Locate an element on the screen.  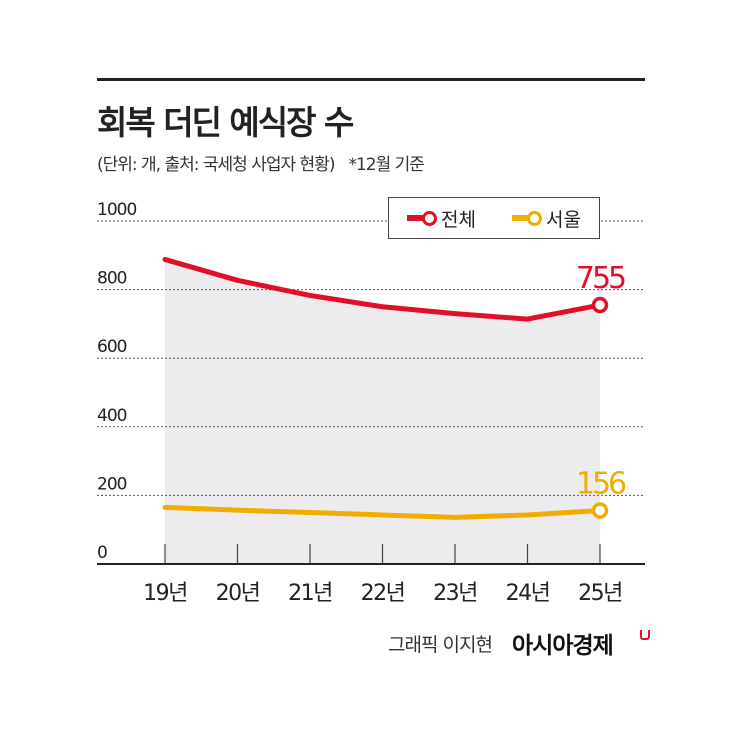
chart-subtitle: (단위: 개, 출처: 국세청 사업자 현황) *12월 기준 is located at coordinates (261, 162).